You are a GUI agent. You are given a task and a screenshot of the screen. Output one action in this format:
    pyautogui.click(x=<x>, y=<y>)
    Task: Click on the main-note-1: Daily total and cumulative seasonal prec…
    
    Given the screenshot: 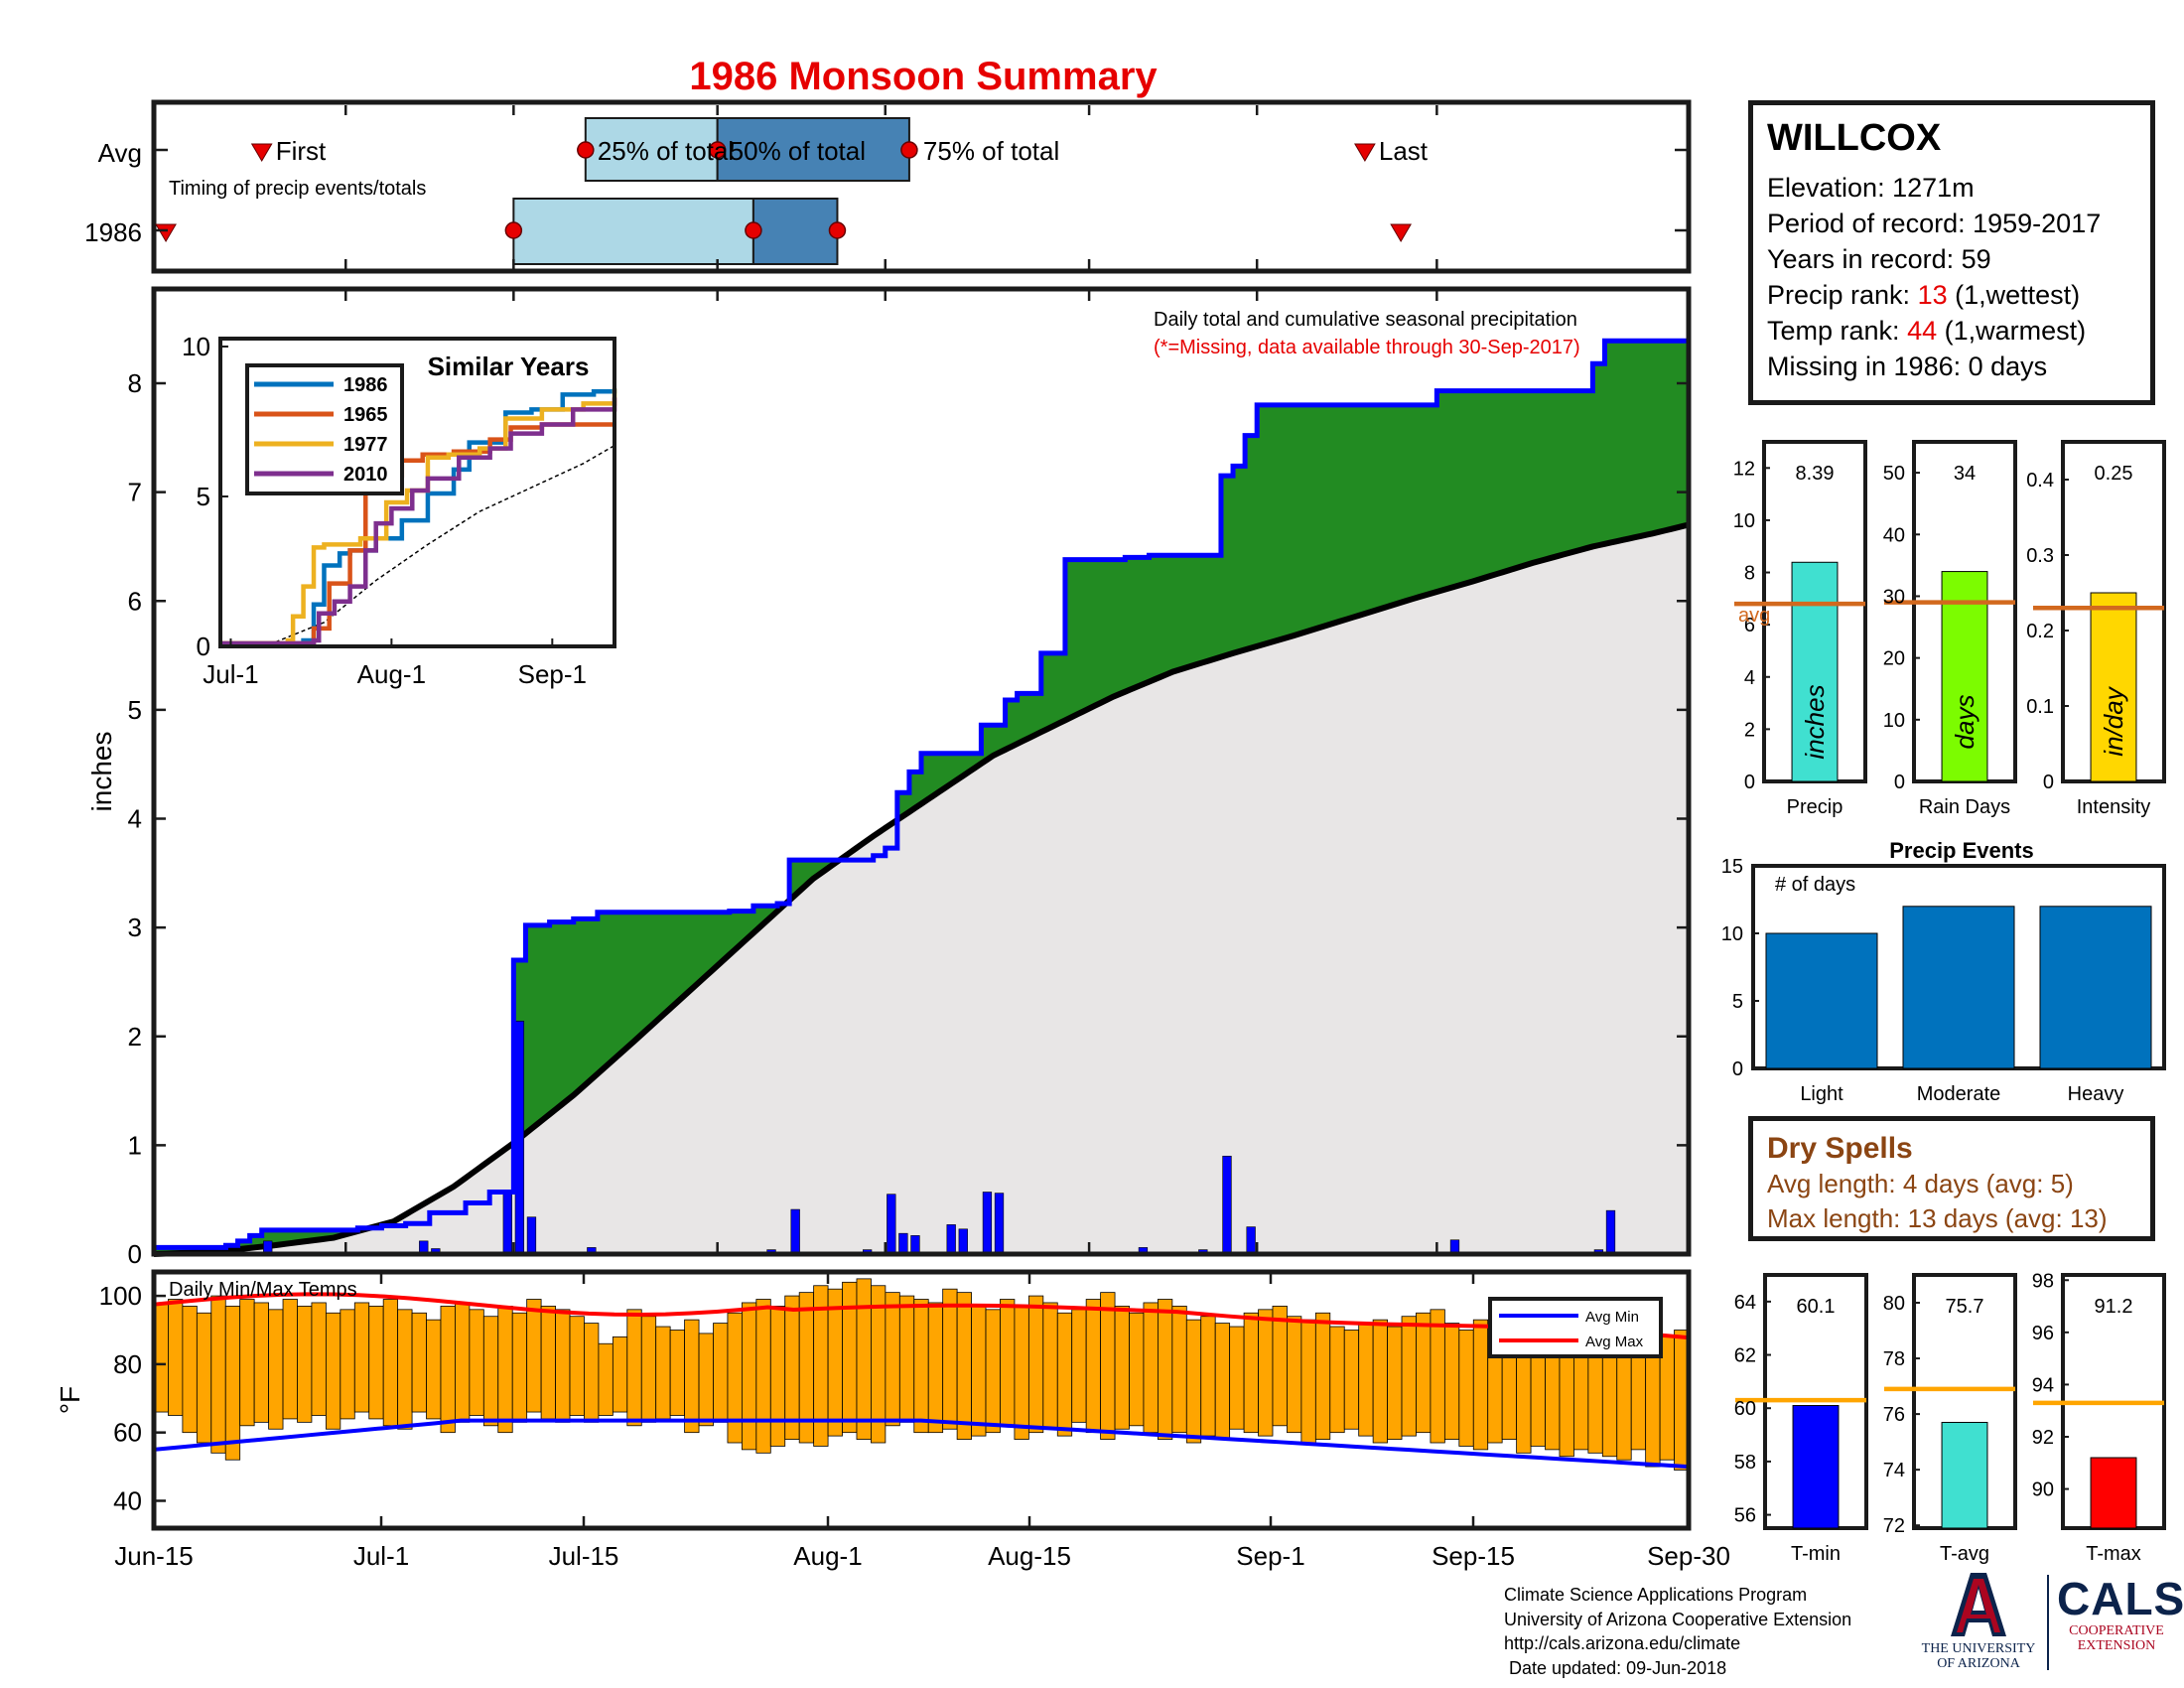 What is the action you would take?
    pyautogui.click(x=1365, y=320)
    